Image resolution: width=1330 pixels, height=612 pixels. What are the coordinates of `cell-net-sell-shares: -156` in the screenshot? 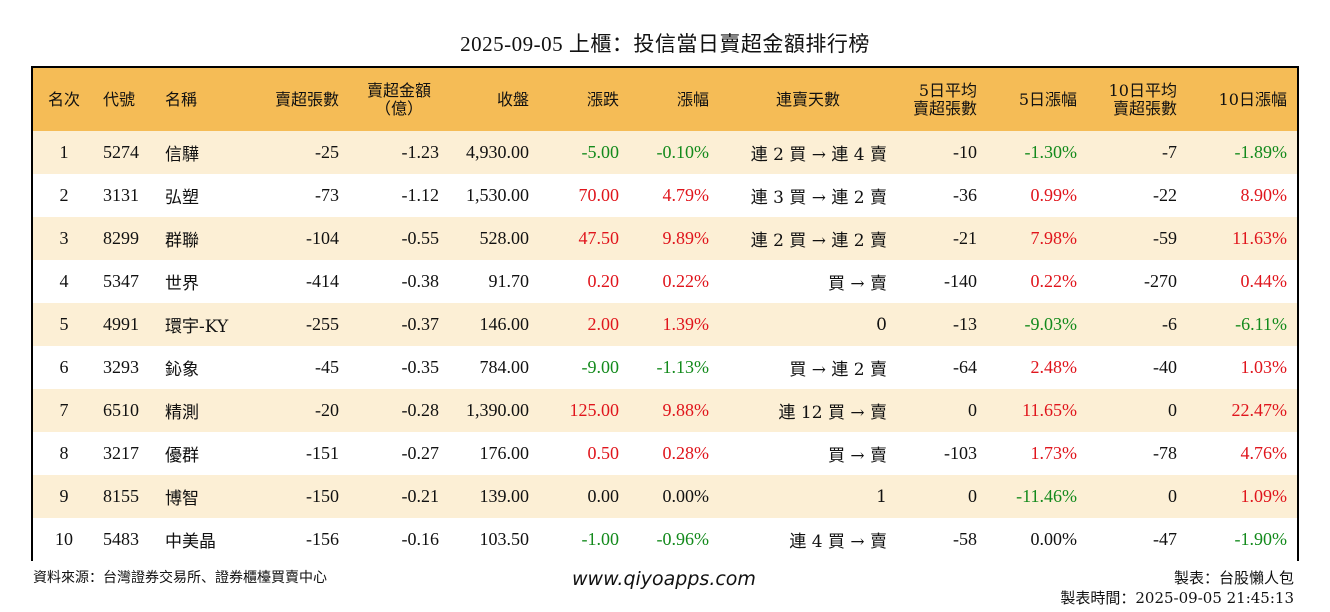 It's located at (322, 539).